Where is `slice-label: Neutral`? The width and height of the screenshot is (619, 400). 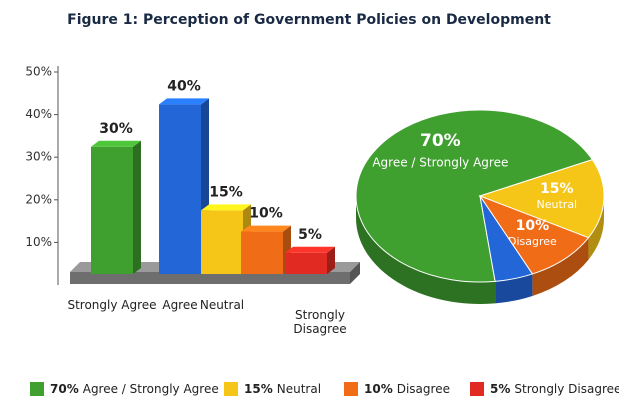
slice-label: Neutral is located at coordinates (557, 204).